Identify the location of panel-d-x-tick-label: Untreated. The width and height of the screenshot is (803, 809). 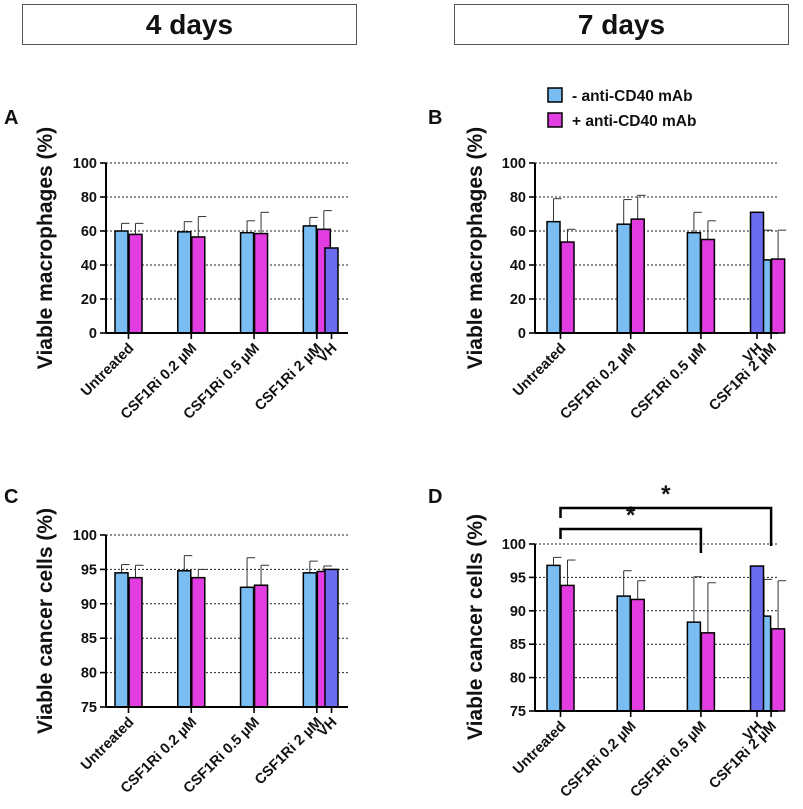
(539, 748).